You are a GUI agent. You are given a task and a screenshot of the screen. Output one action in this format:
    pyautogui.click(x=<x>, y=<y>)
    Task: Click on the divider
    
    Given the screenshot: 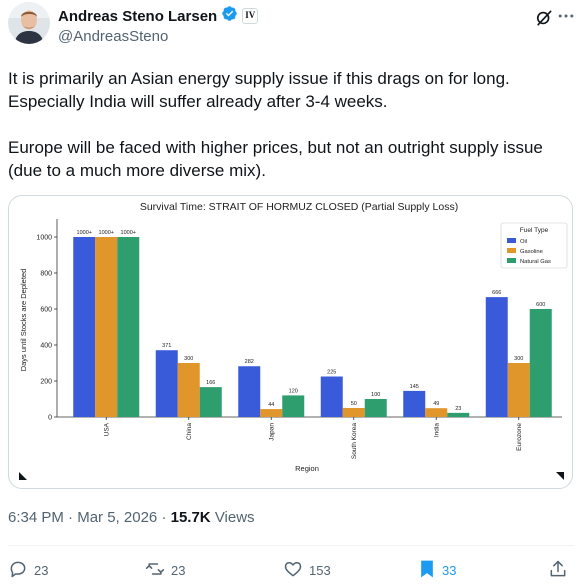 What is the action you would take?
    pyautogui.click(x=291, y=545)
    